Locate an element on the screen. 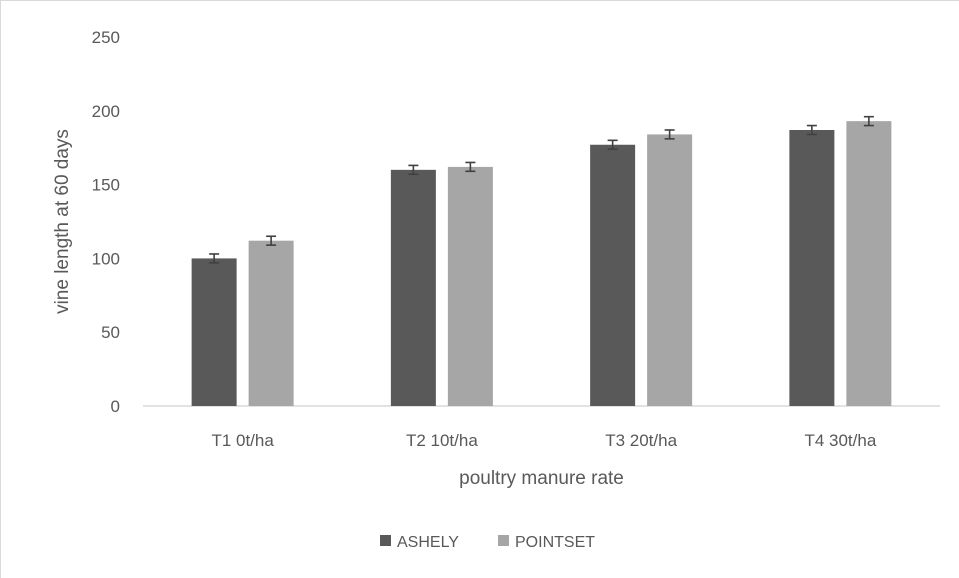  legend-label: ASHELY is located at coordinates (428, 542).